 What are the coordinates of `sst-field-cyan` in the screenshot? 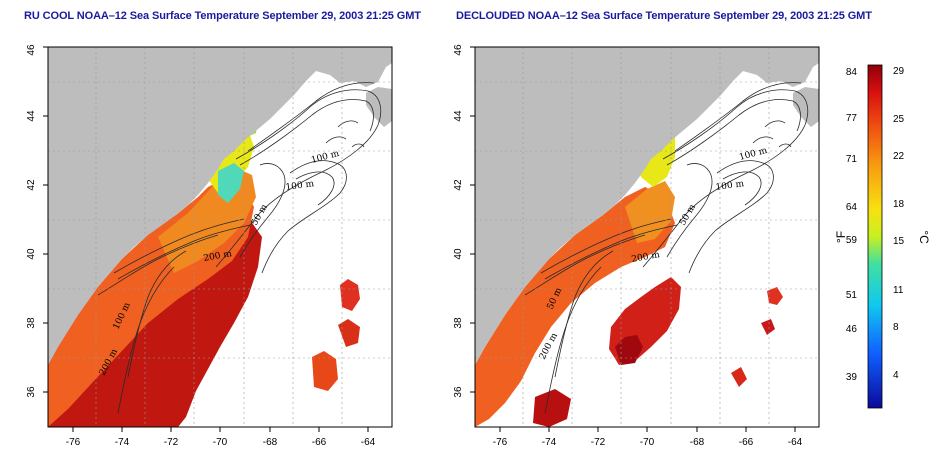 It's located at (231, 183).